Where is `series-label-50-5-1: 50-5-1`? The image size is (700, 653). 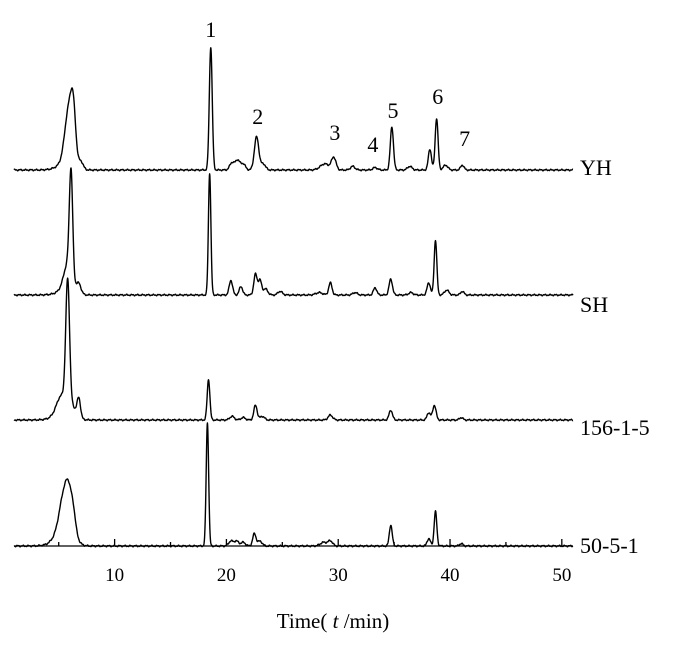
series-label-50-5-1: 50-5-1 is located at coordinates (609, 545).